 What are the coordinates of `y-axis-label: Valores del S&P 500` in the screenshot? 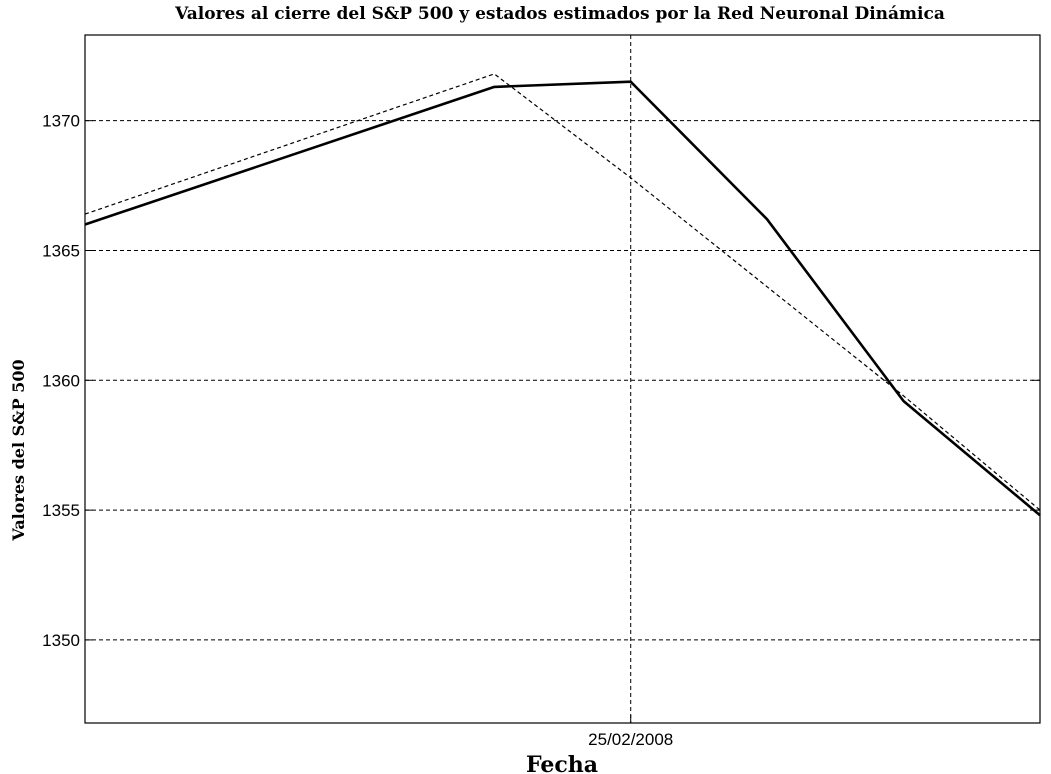 It's located at (18, 450).